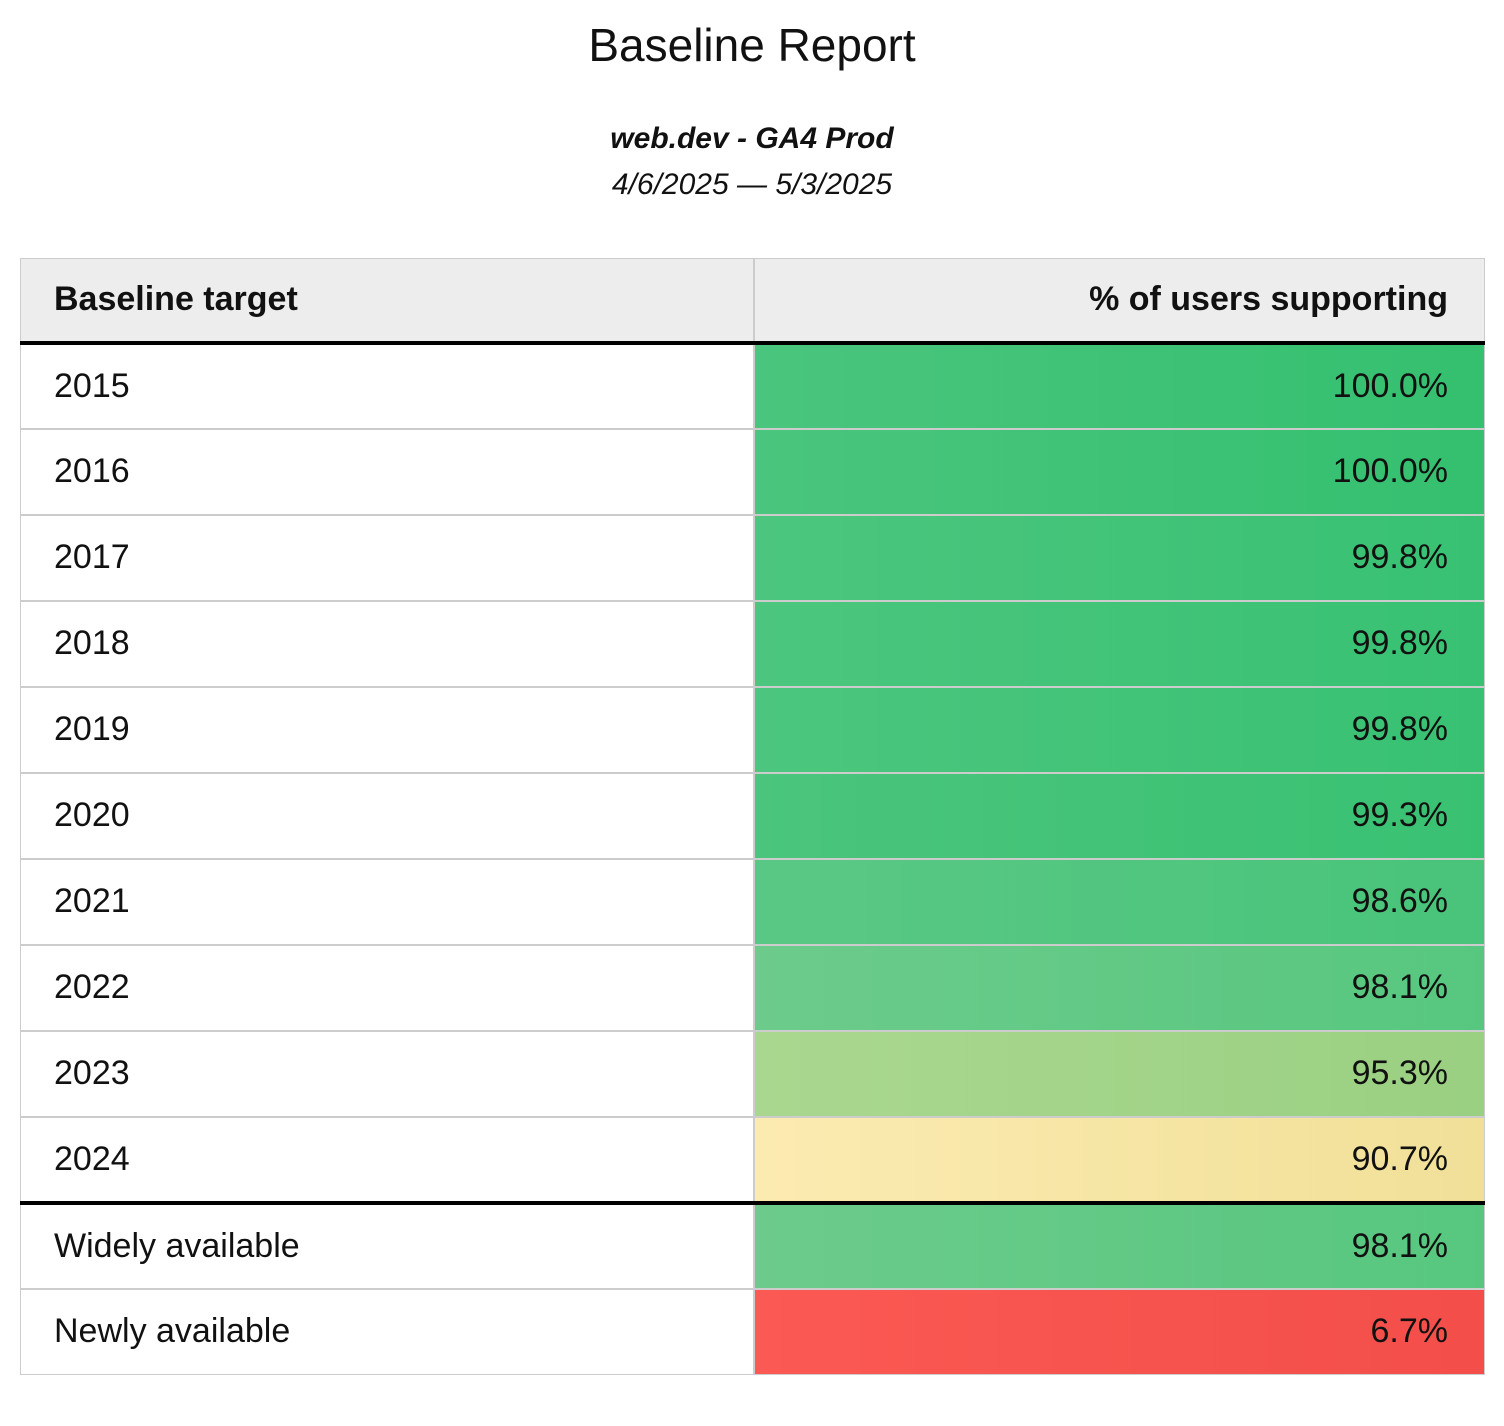 The height and width of the screenshot is (1426, 1504). I want to click on table-row: 2015 100.0%, so click(752, 385).